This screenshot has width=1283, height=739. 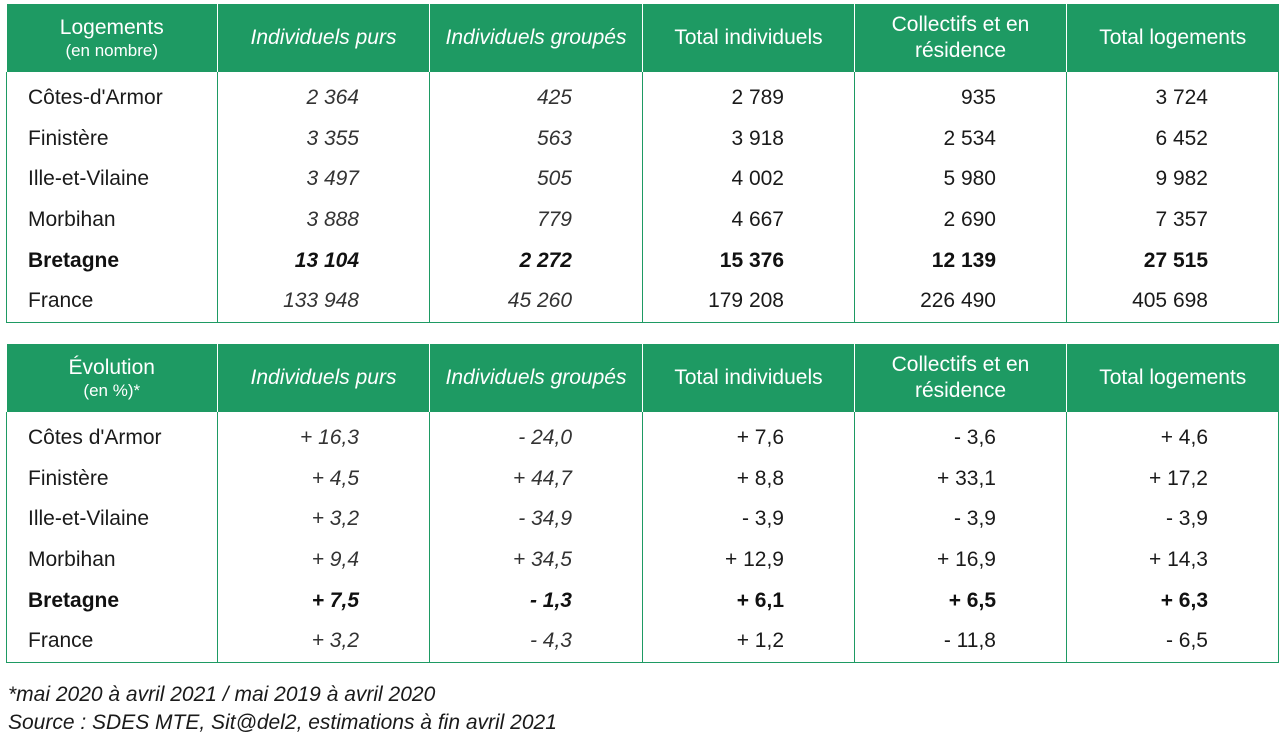 I want to click on table-row: Finistère 3 355 563 3 918 2 534 6 452, so click(x=642, y=139).